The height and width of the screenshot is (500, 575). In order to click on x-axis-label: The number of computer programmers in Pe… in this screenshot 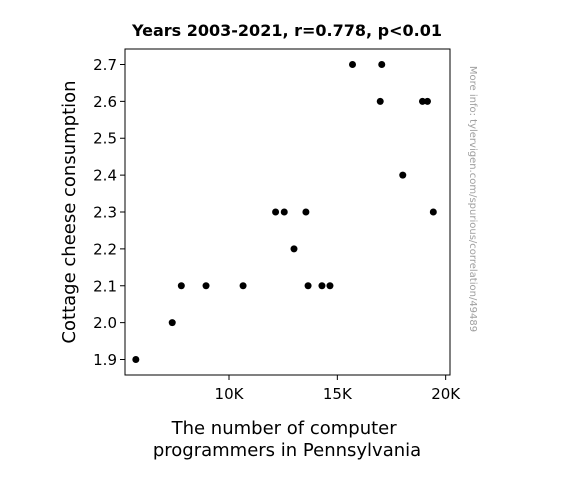, I will do `click(287, 439)`.